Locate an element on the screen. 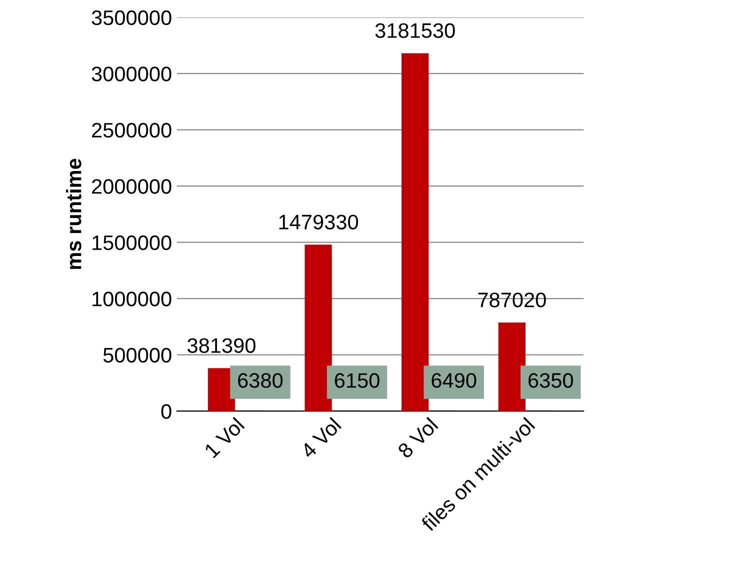 The width and height of the screenshot is (753, 579). y-axis-title: ms runtime is located at coordinates (74, 213).